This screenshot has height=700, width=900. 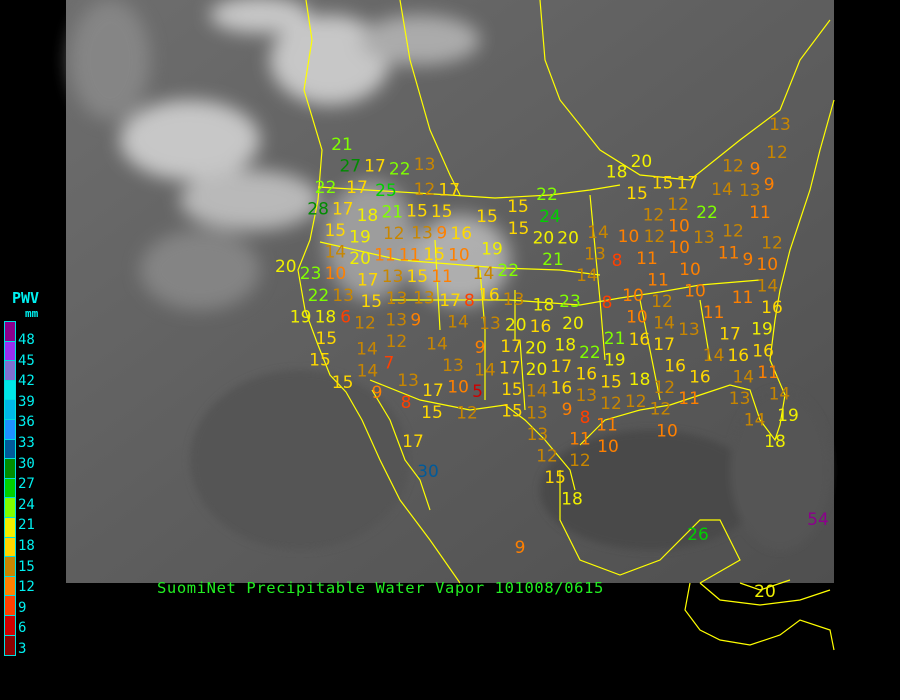 I want to click on station-pwv-value: 19, so click(x=788, y=416).